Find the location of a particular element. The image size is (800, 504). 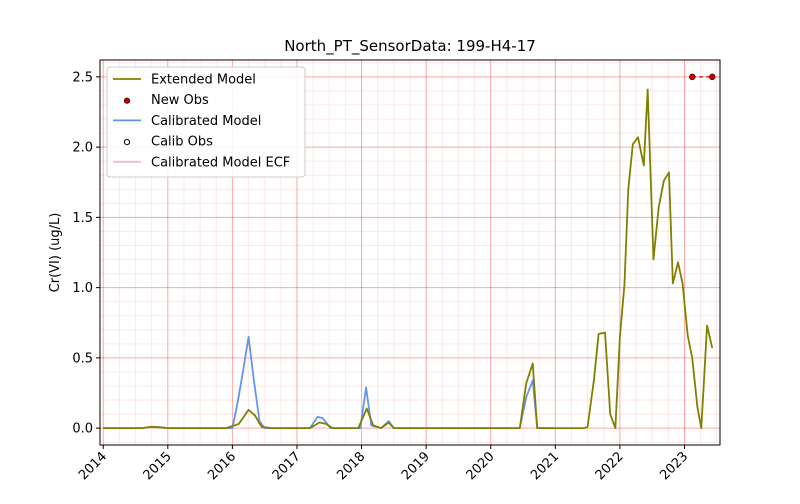

y-tick-label: 0.0 is located at coordinates (82, 429).